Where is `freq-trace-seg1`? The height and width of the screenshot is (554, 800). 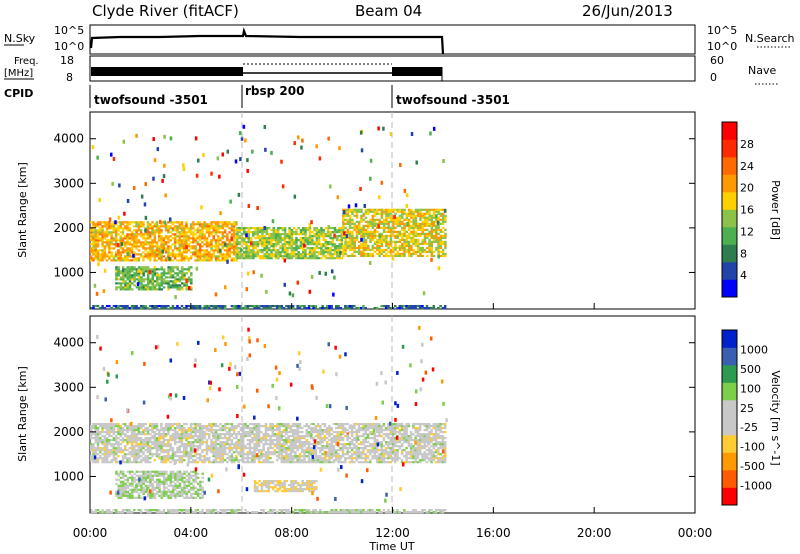
freq-trace-seg1 is located at coordinates (167, 71).